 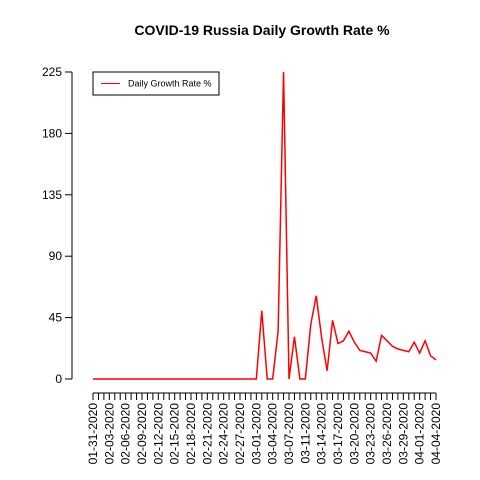 What do you see at coordinates (56, 318) in the screenshot?
I see `y-tick-label: 45` at bounding box center [56, 318].